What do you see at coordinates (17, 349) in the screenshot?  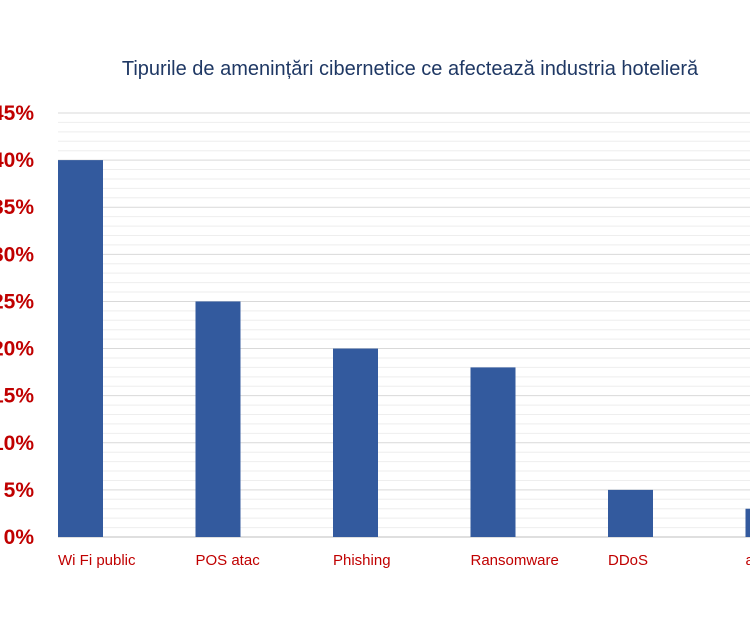 I see `y-tick-label: 20%` at bounding box center [17, 349].